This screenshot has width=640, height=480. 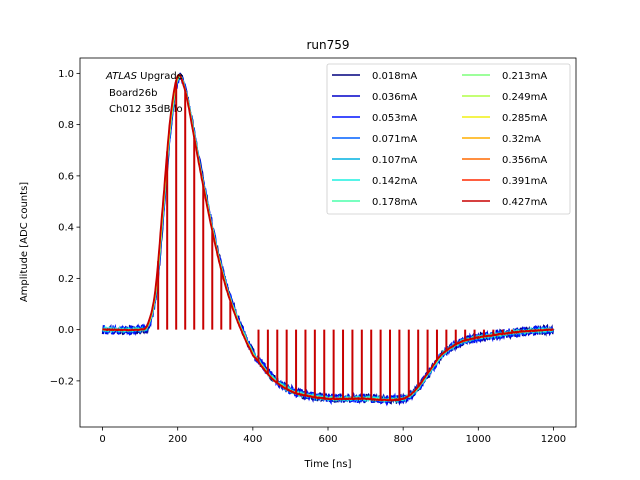 What do you see at coordinates (394, 139) in the screenshot?
I see `legend-label: 0.071mA` at bounding box center [394, 139].